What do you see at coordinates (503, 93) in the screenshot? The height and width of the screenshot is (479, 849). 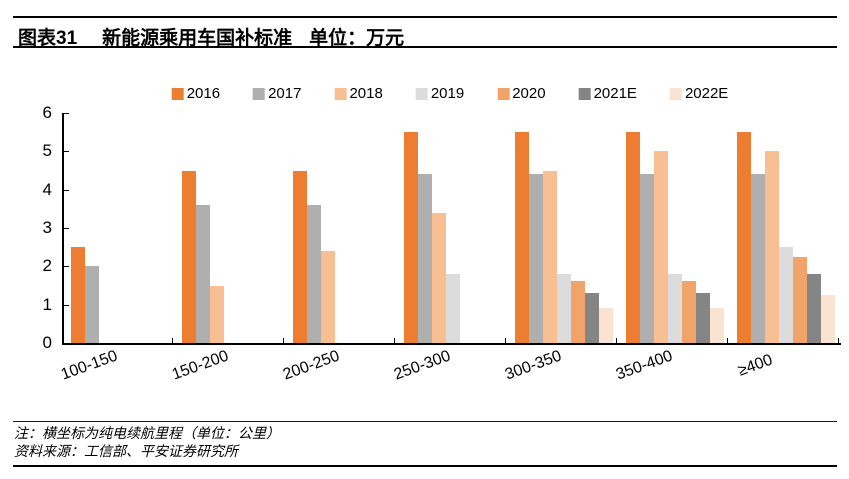 I see `legend-swatch-2020` at bounding box center [503, 93].